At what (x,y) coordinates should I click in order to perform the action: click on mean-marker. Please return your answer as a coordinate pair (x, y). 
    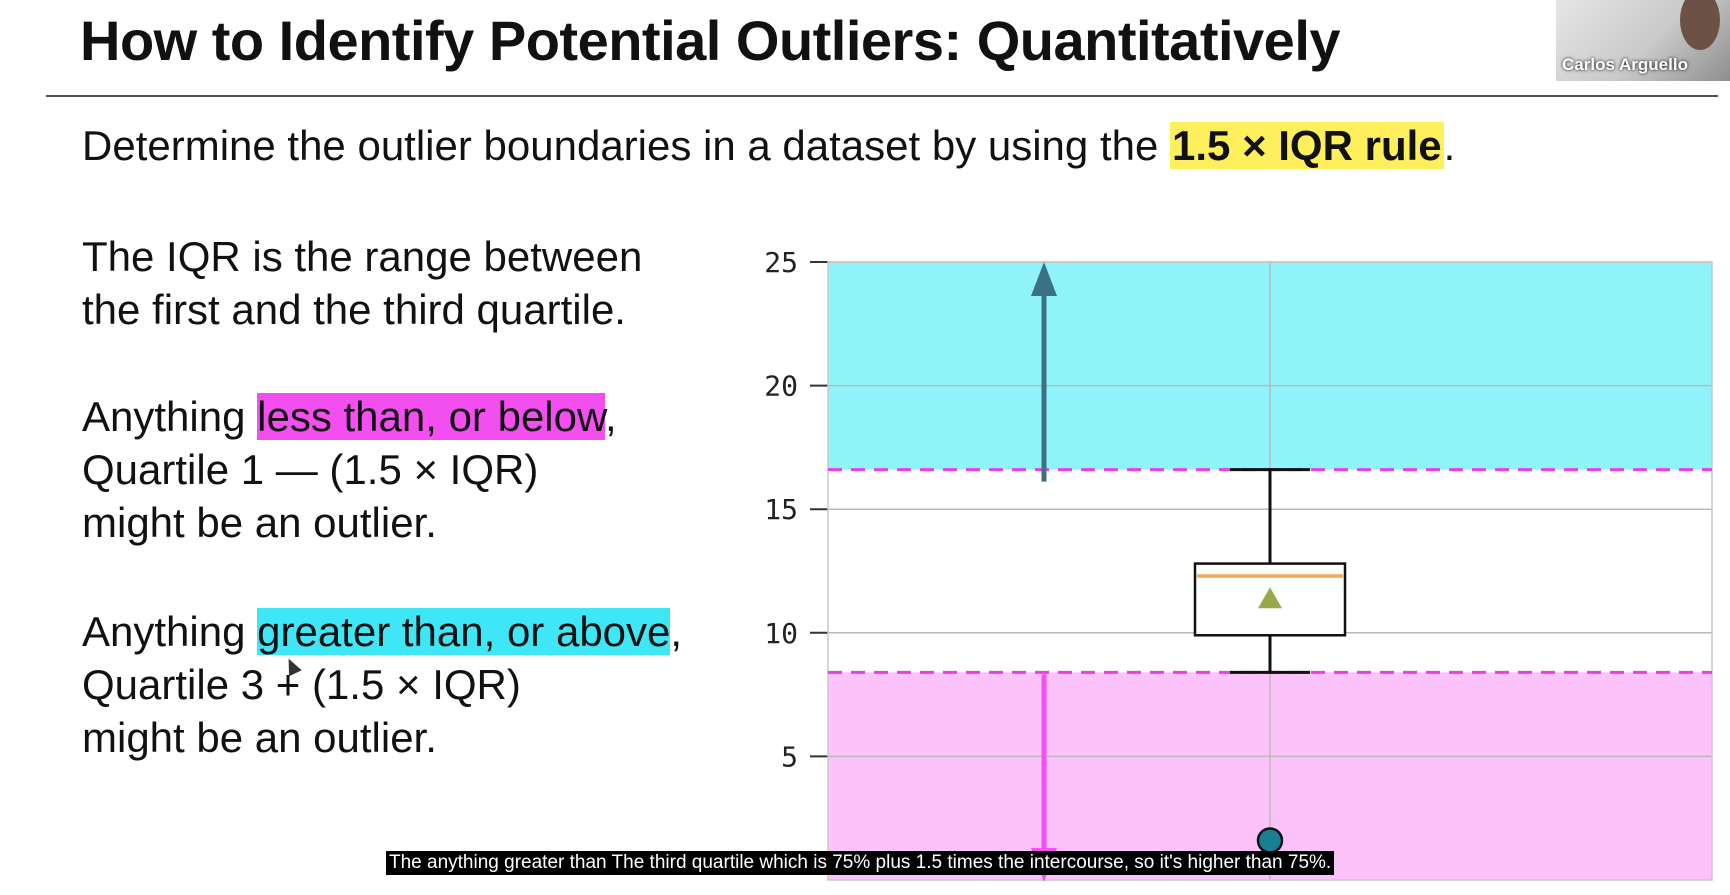
    Looking at the image, I should click on (1270, 598).